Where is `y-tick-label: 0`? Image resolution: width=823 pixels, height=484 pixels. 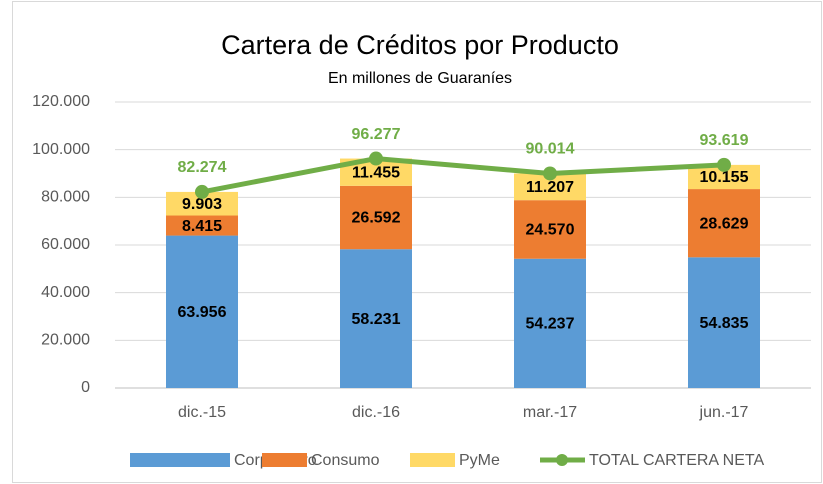
y-tick-label: 0 is located at coordinates (85, 387).